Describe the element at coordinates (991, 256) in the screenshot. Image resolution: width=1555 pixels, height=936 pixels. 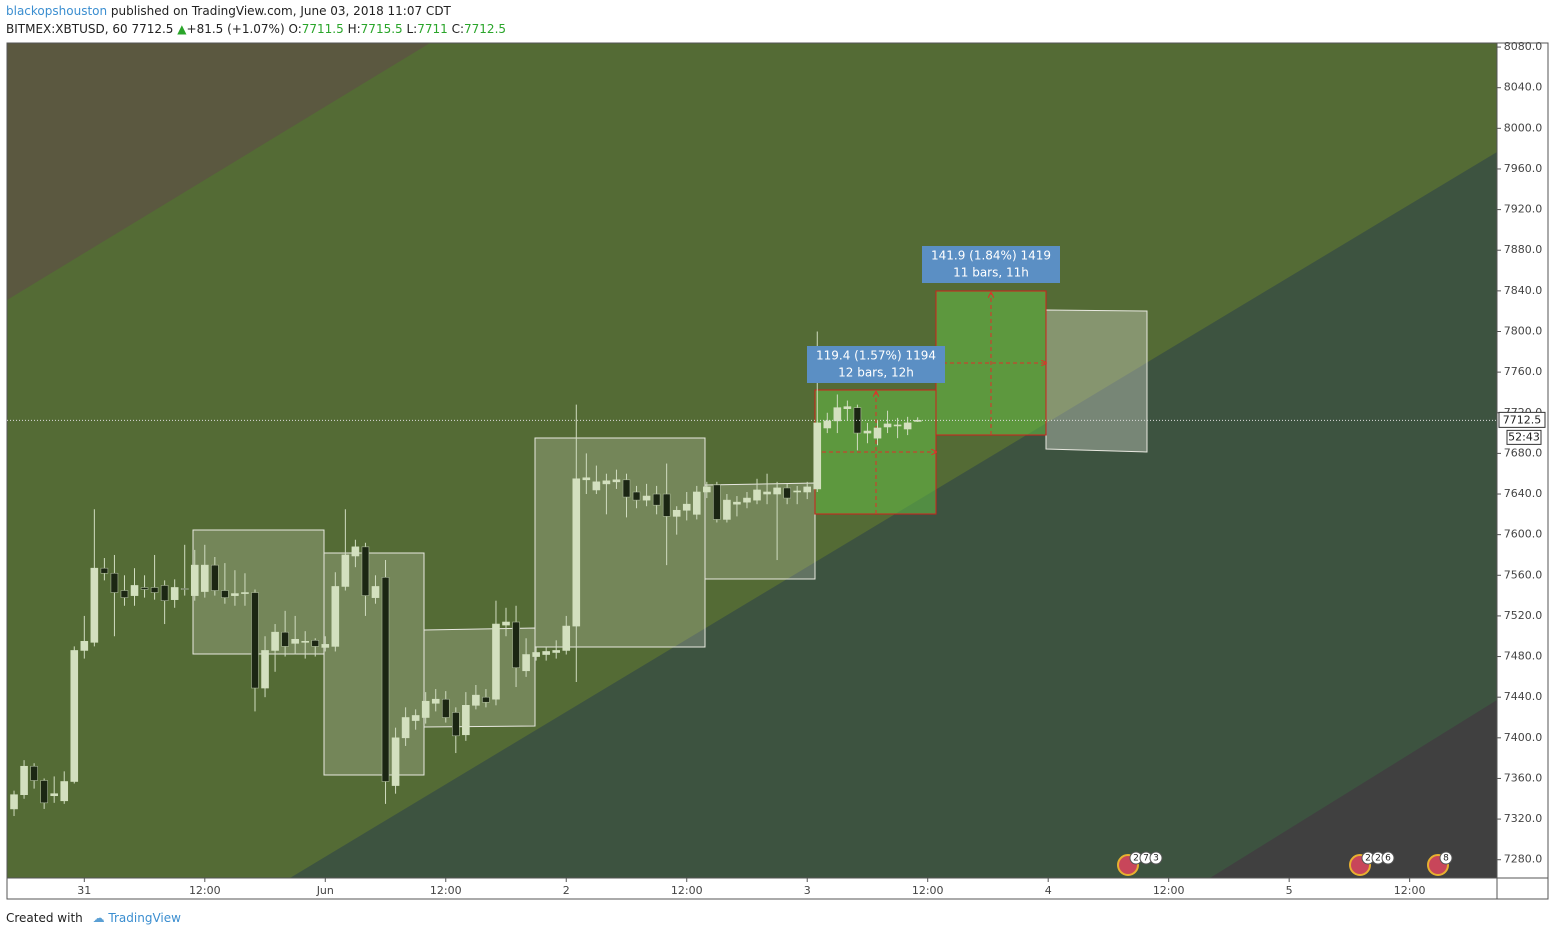
I see `measure-label: 141.9 (1.84%) 1419` at that location.